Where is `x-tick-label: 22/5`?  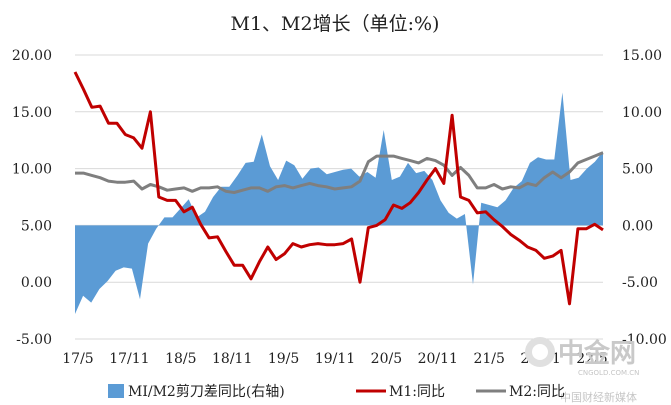 x-tick-label: 22/5 is located at coordinates (591, 359).